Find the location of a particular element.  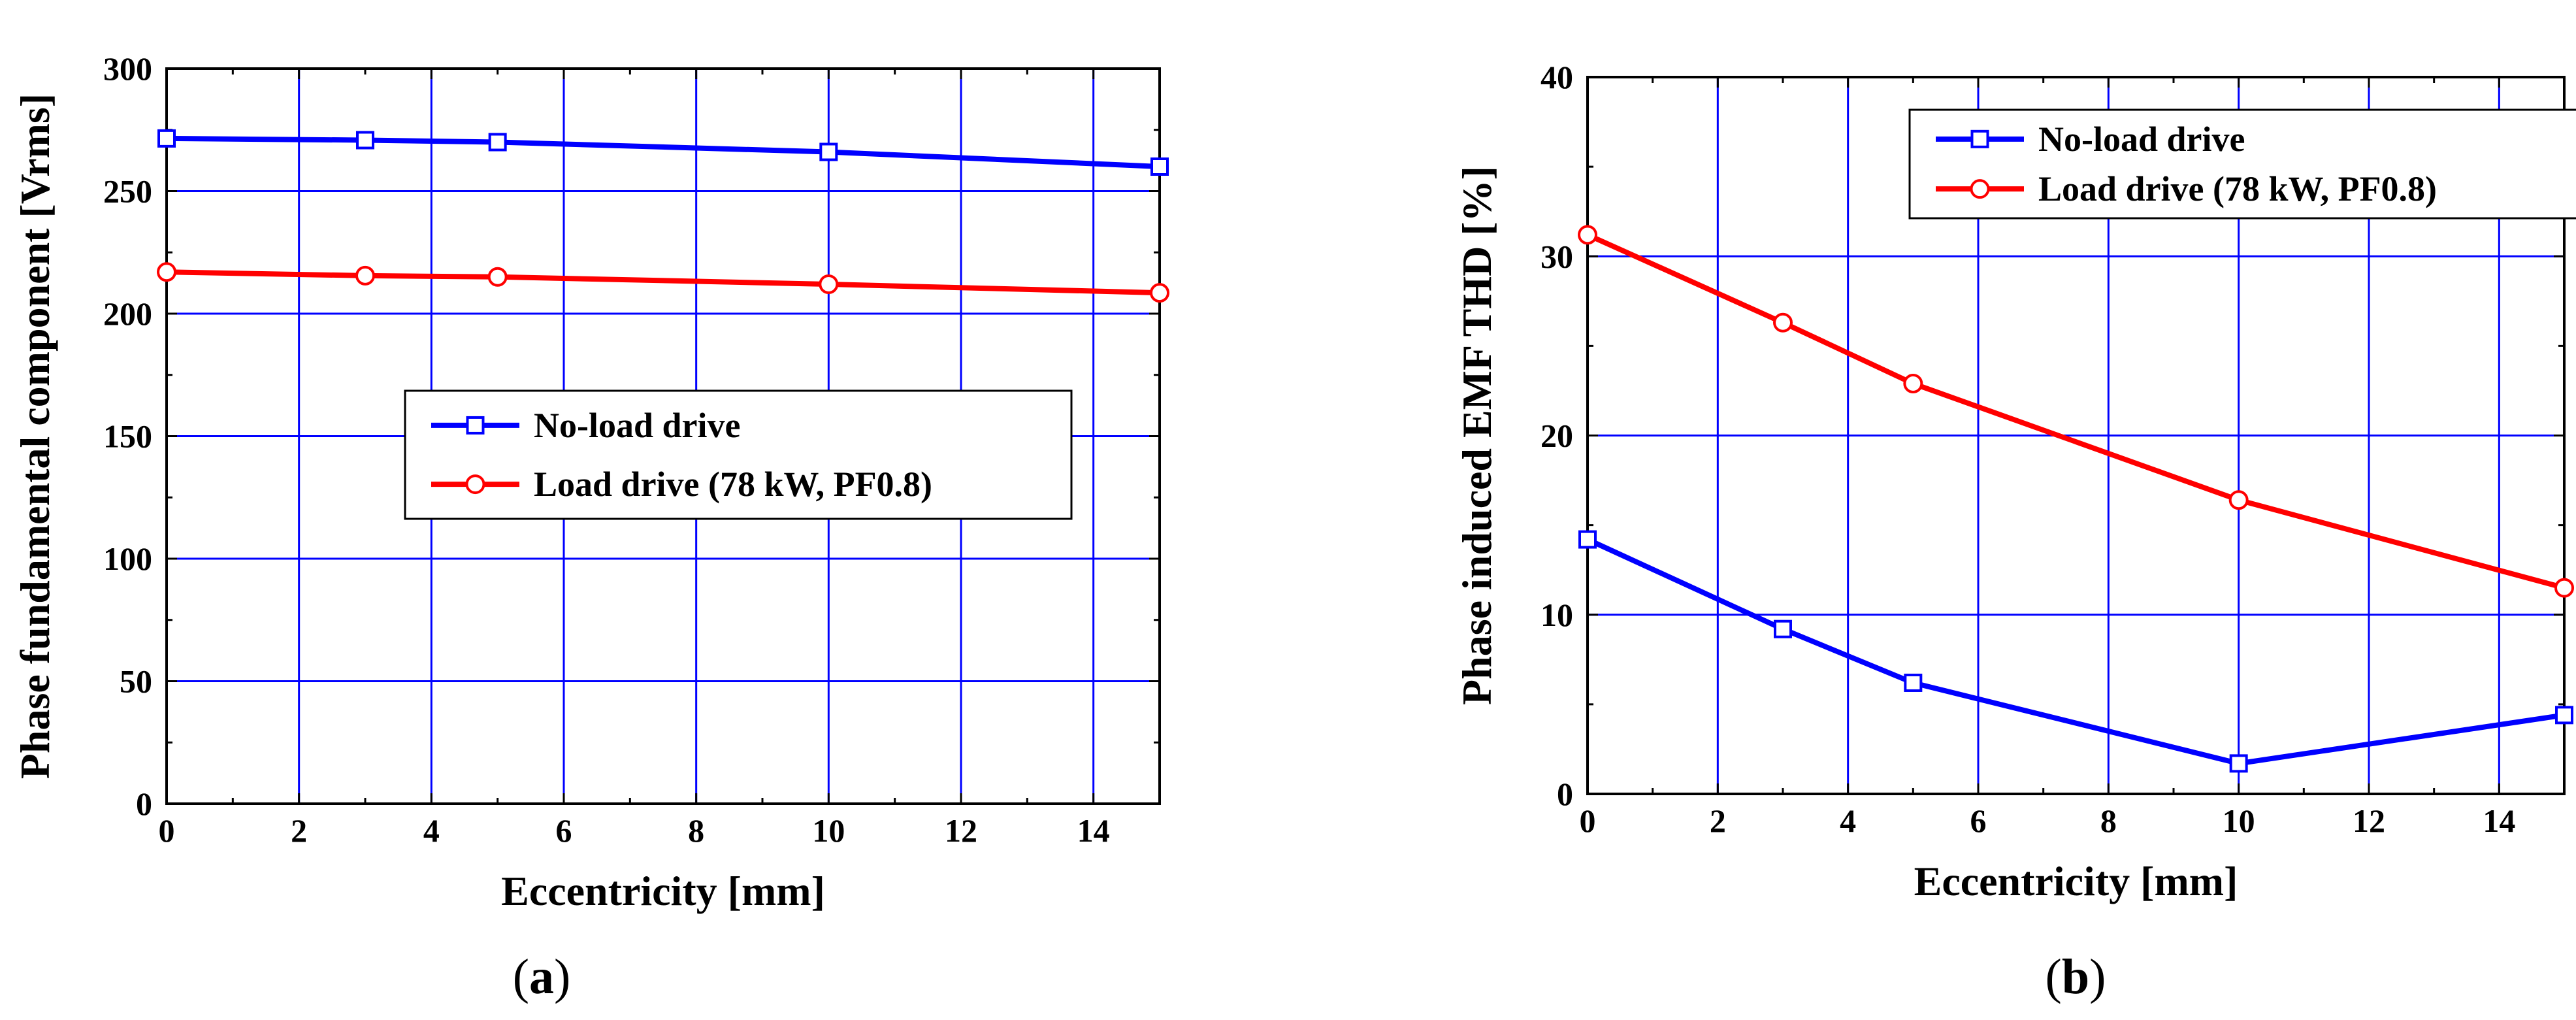

y-tick-label: 150 is located at coordinates (127, 436).